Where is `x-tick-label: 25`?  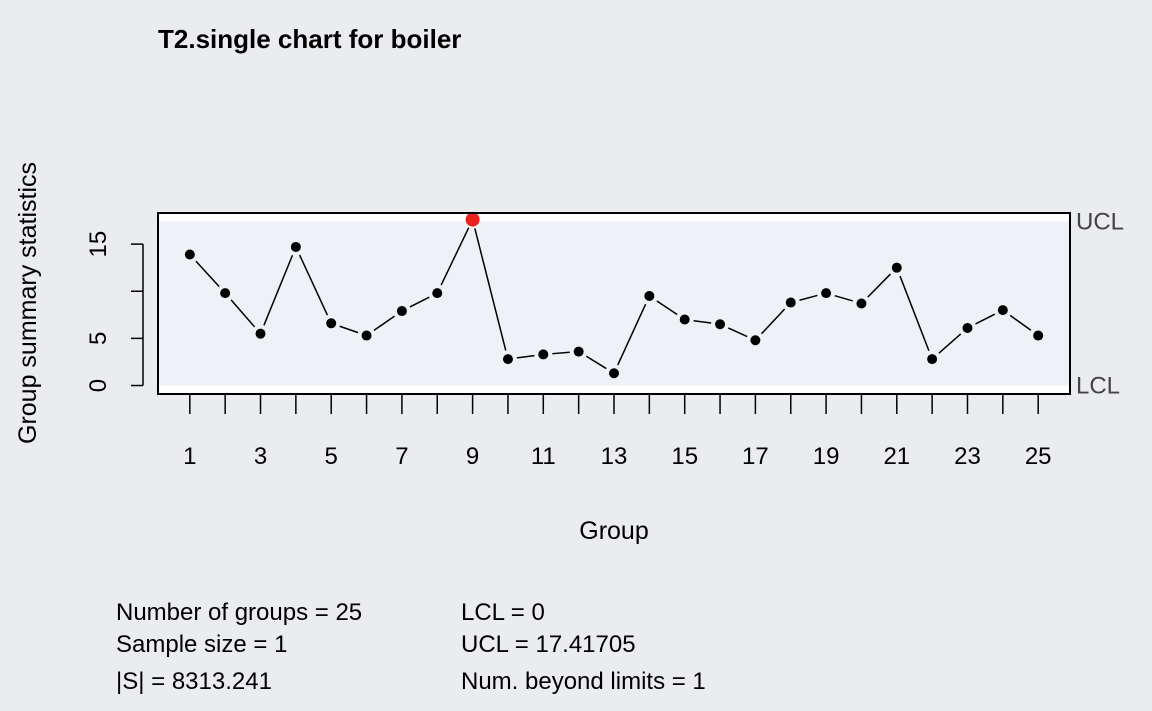
x-tick-label: 25 is located at coordinates (1038, 456).